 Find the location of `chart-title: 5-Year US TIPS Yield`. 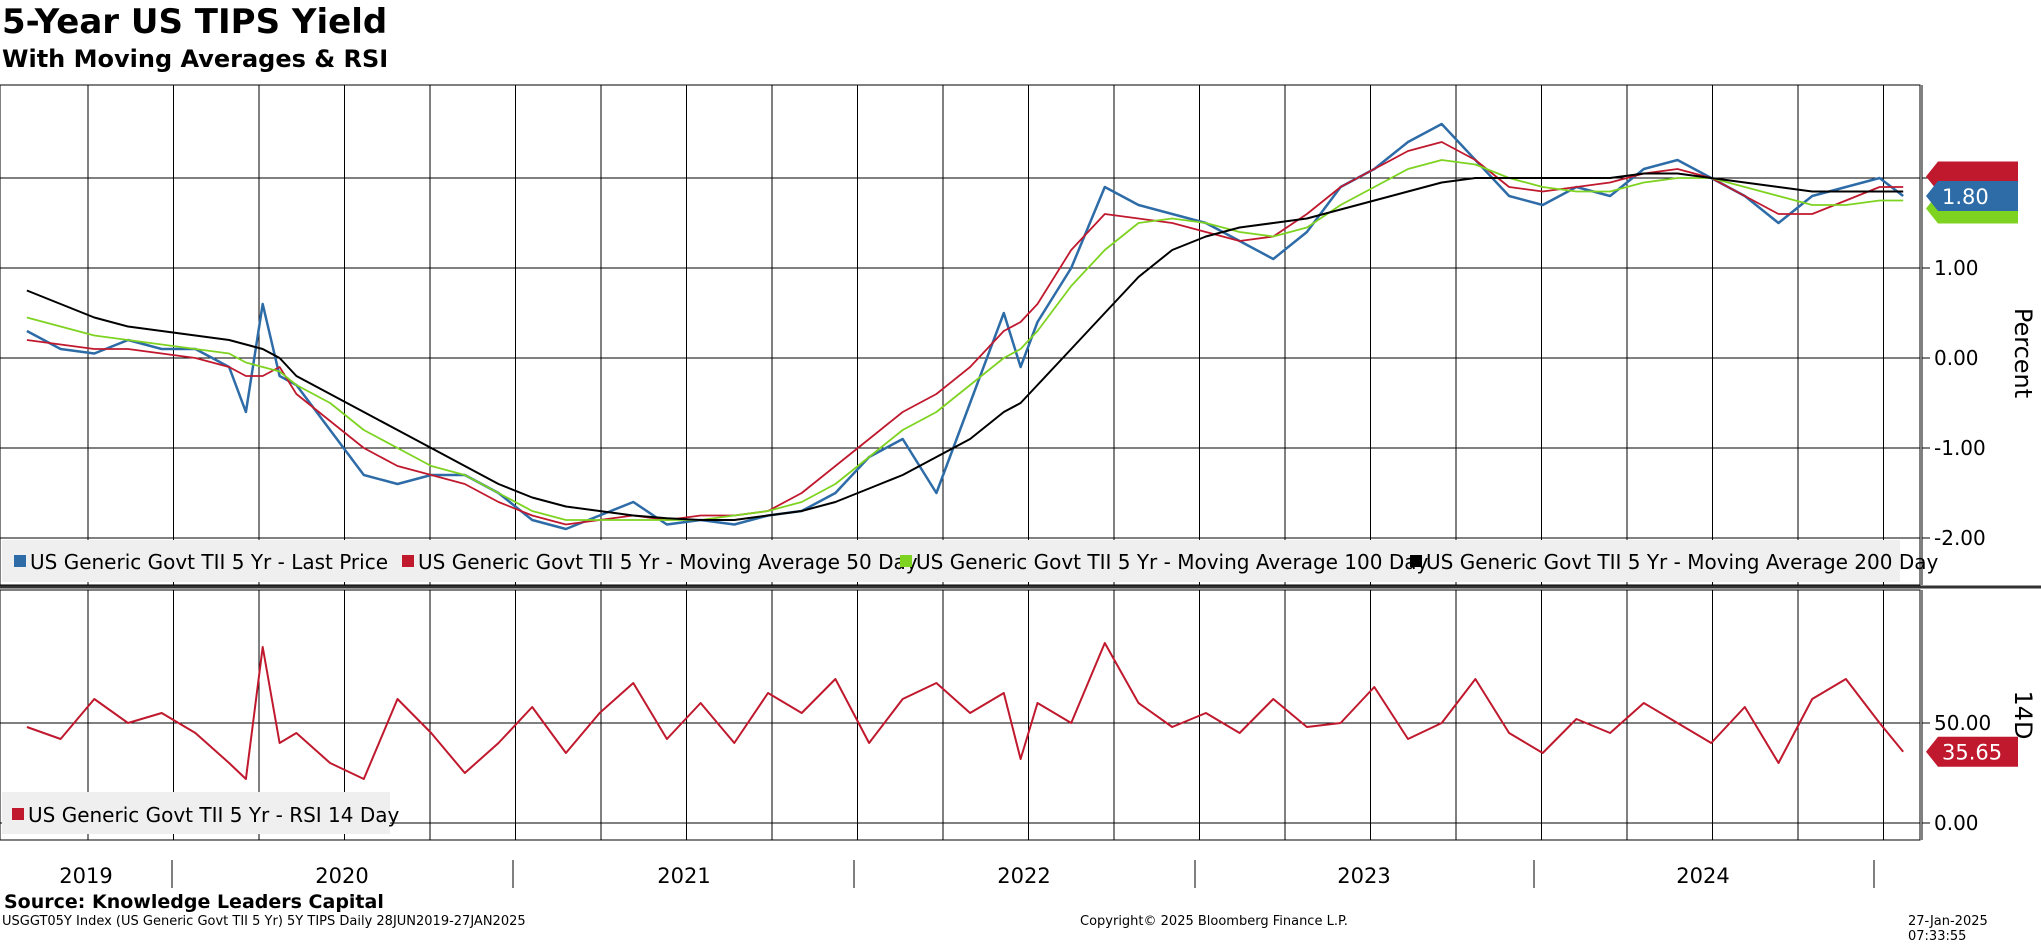

chart-title: 5-Year US TIPS Yield is located at coordinates (195, 22).